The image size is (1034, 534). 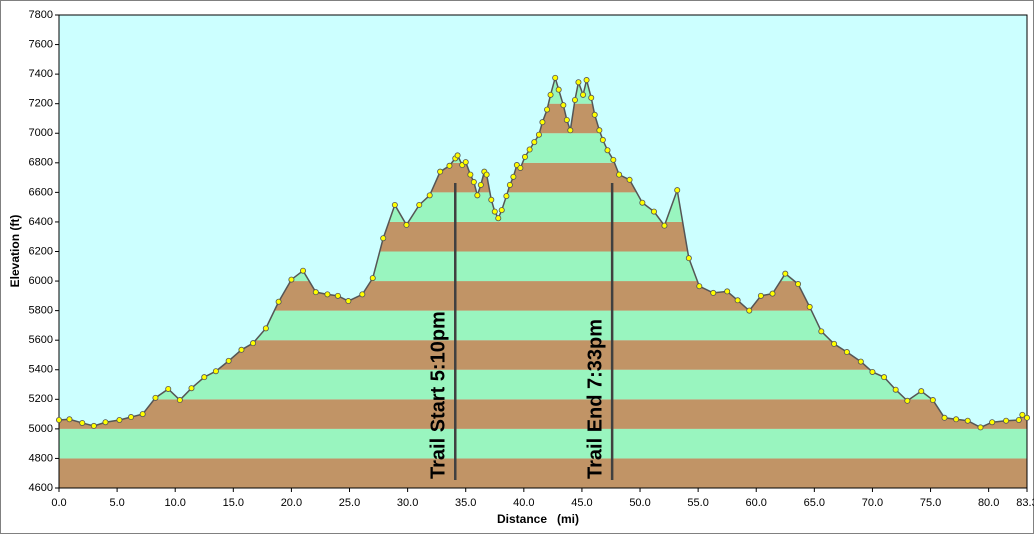 I want to click on x-tick-label: 5.0, so click(x=116, y=503).